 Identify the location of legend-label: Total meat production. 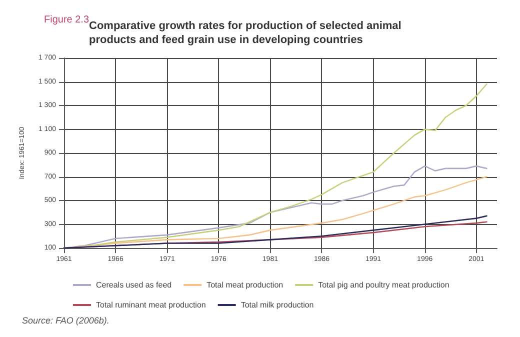
(245, 285).